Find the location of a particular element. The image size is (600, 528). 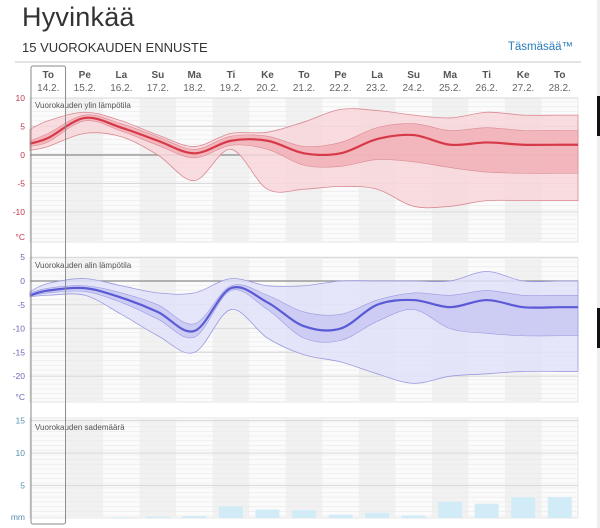

selected-day-highlight is located at coordinates (48, 295).